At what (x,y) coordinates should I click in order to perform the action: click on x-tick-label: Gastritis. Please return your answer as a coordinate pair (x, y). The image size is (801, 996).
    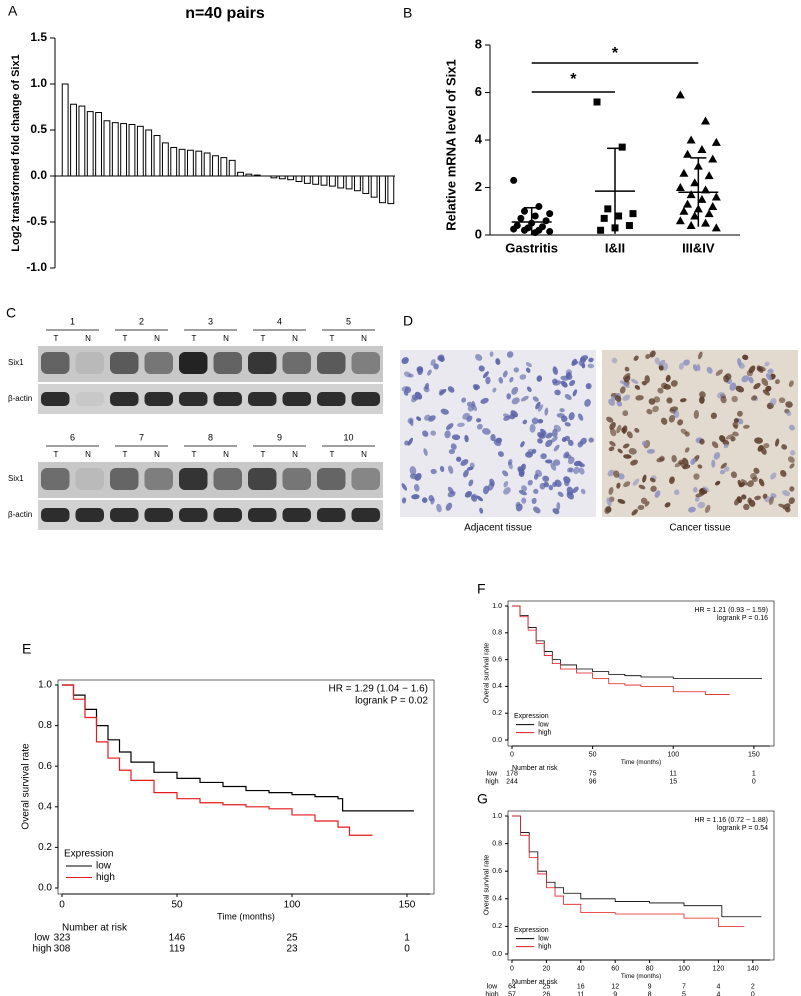
    Looking at the image, I should click on (531, 247).